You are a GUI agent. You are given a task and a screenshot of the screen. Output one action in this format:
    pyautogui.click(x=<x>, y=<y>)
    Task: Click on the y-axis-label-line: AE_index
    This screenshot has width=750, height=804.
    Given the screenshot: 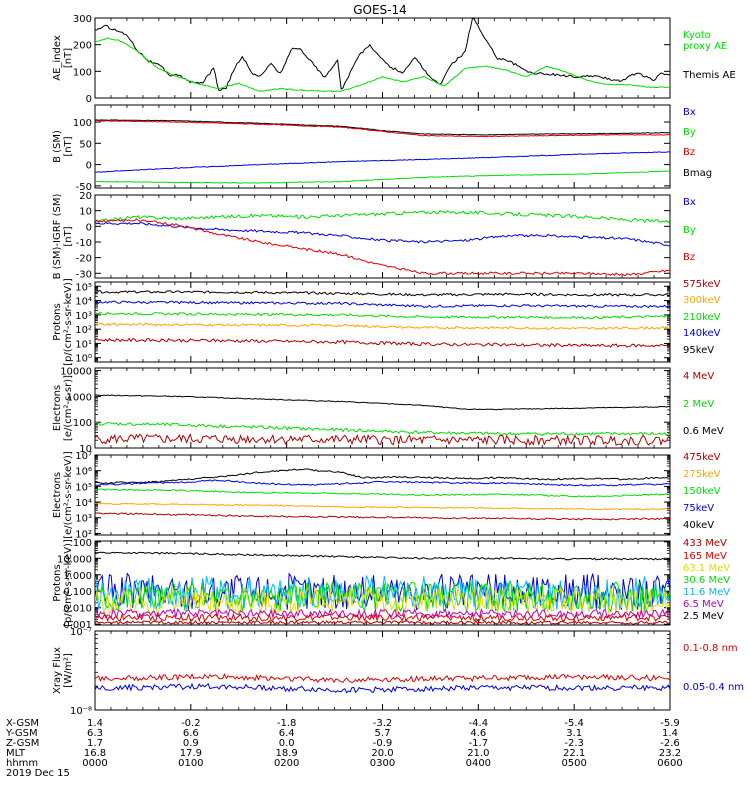 What is the action you would take?
    pyautogui.click(x=57, y=58)
    